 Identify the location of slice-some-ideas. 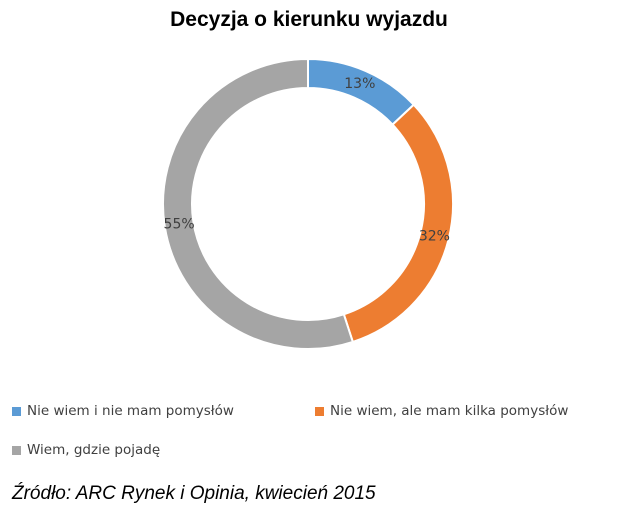
(398, 223).